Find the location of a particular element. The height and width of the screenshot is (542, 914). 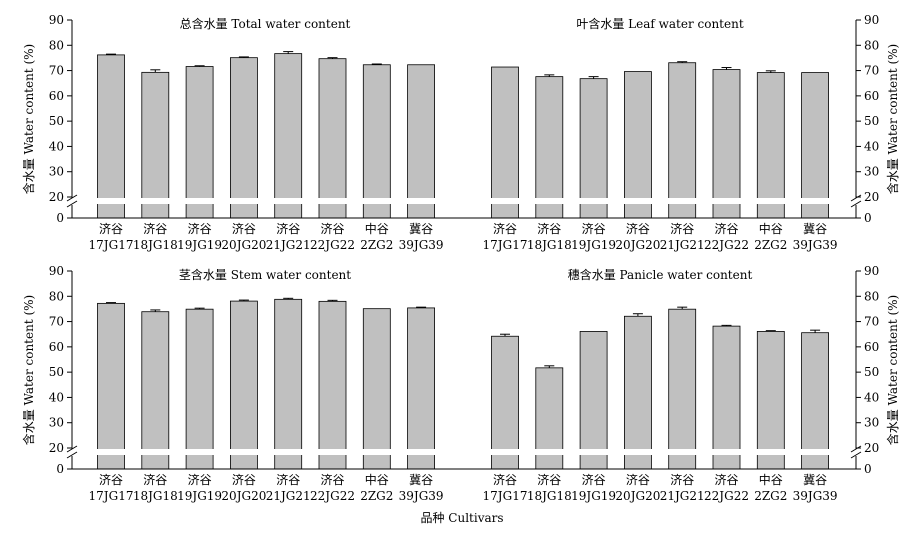

y-tick-label: 20 is located at coordinates (56, 448).